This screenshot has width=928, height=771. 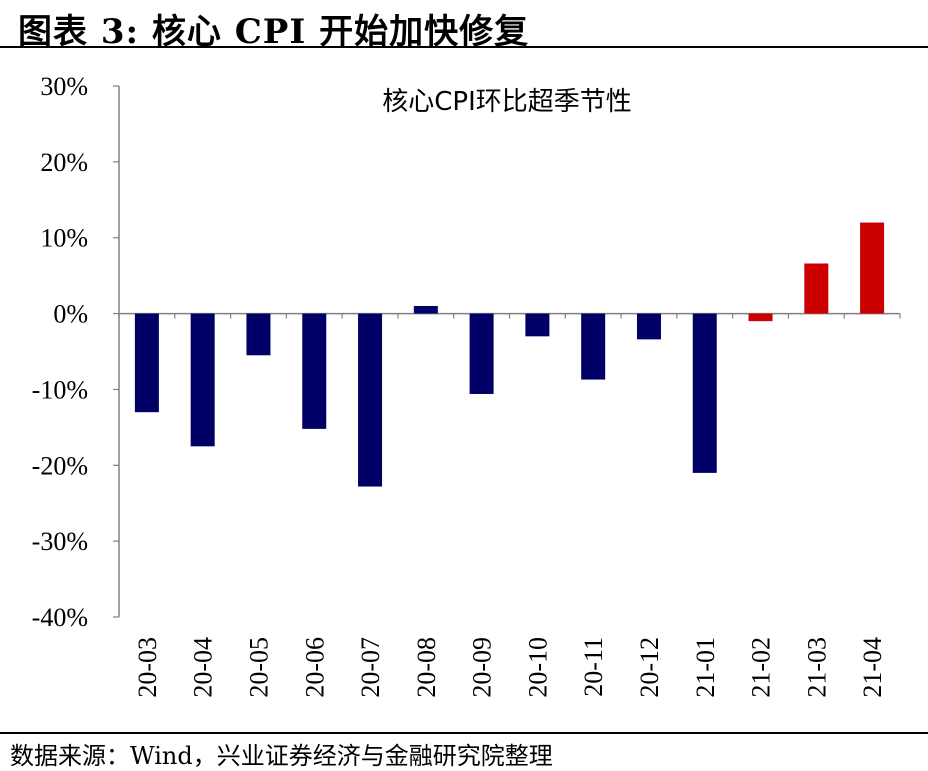 What do you see at coordinates (147, 667) in the screenshot?
I see `x-tick-label: 20-03` at bounding box center [147, 667].